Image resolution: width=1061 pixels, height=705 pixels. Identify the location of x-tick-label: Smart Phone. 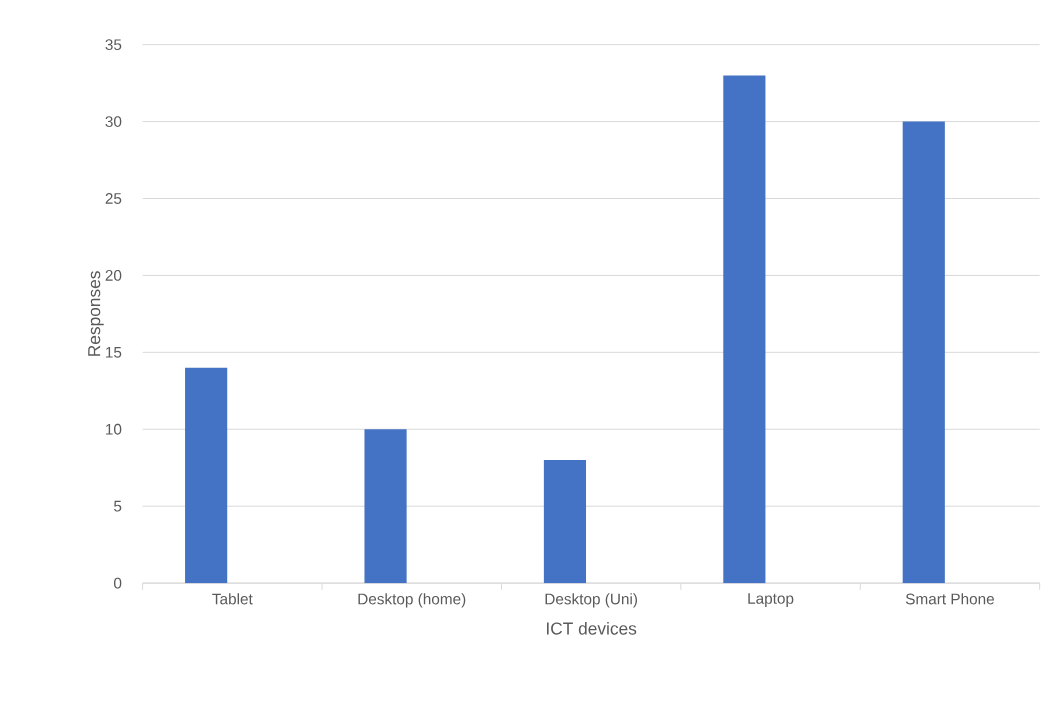
(949, 599).